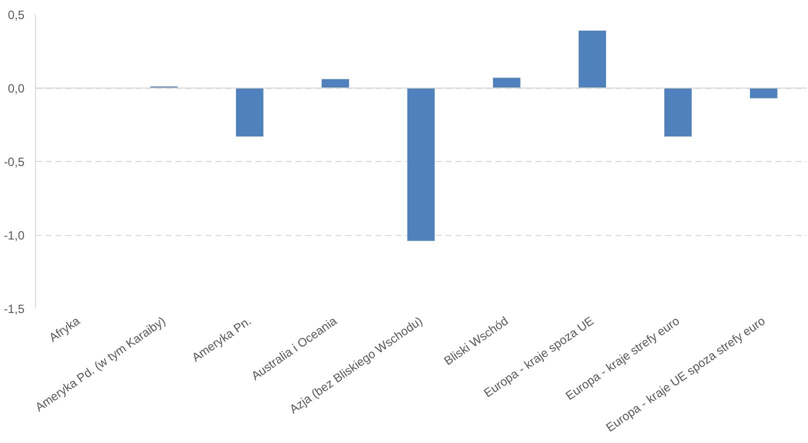 The image size is (808, 443). What do you see at coordinates (14, 235) in the screenshot?
I see `y-tick-label: -1,0` at bounding box center [14, 235].